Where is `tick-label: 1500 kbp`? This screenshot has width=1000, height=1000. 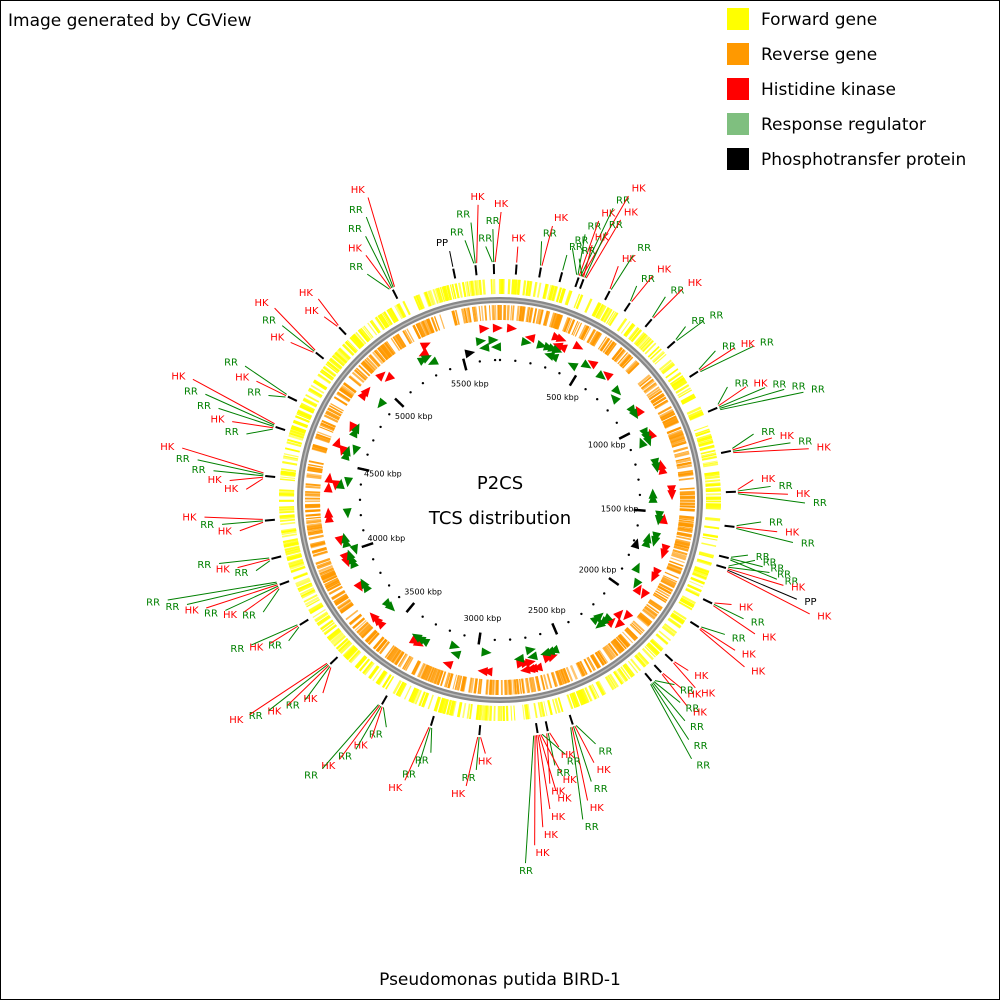
tick-label: 1500 kbp is located at coordinates (620, 508).